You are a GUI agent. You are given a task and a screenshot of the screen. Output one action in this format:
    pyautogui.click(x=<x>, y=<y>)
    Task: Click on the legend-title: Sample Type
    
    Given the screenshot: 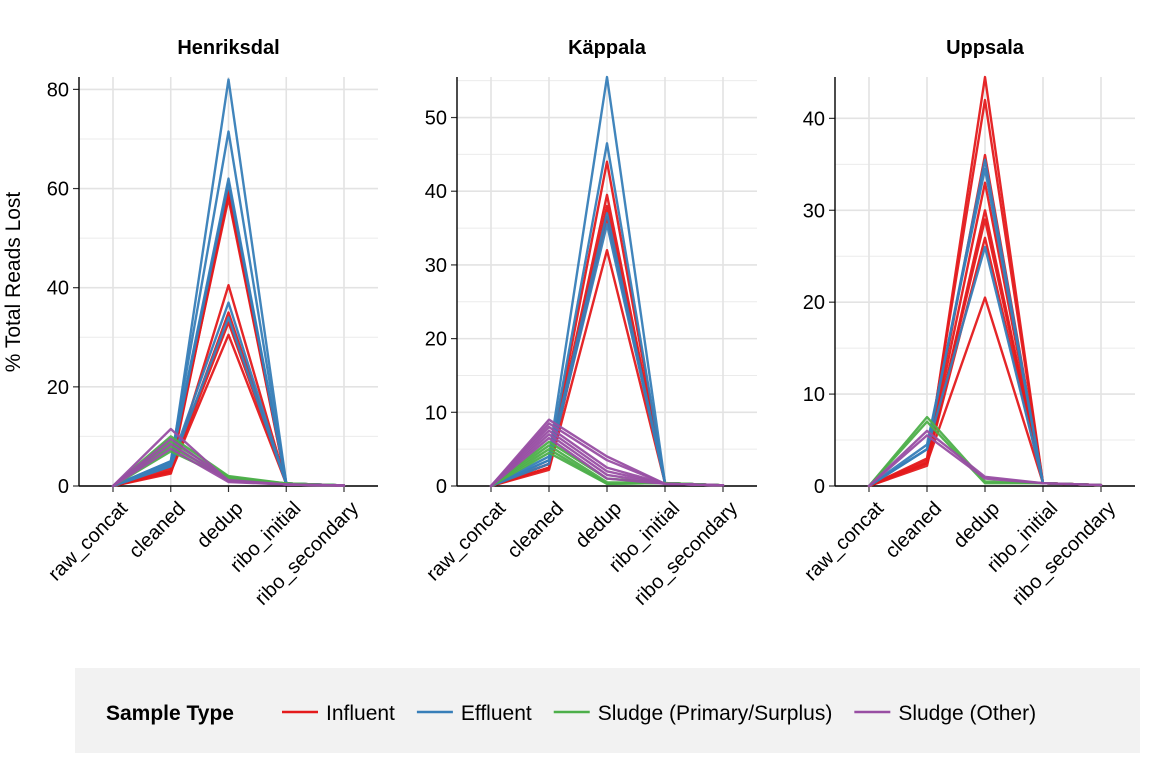 What is the action you would take?
    pyautogui.click(x=170, y=713)
    